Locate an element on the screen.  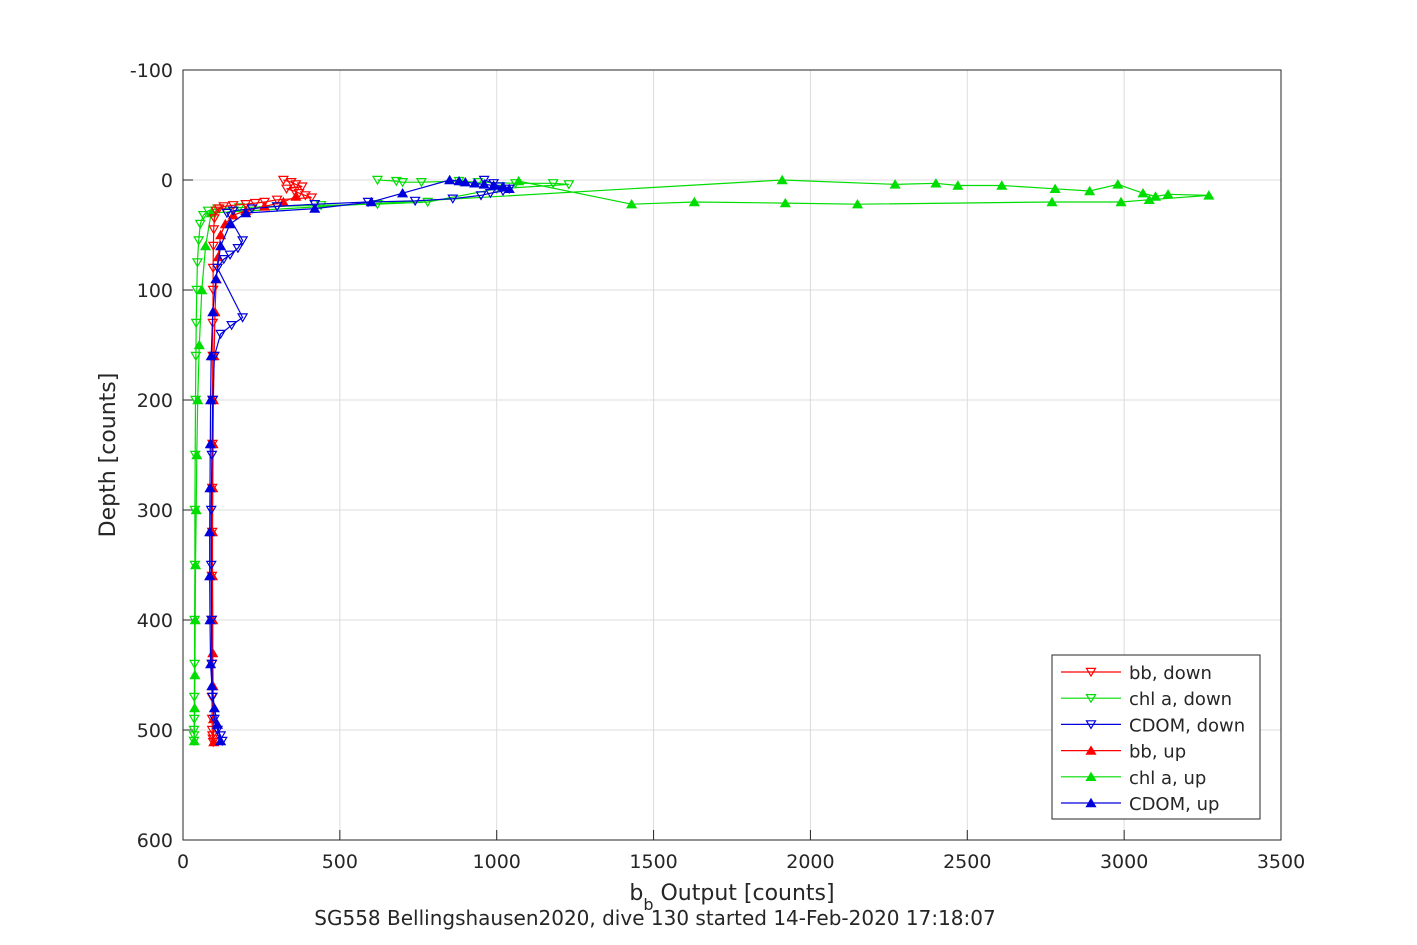
legend-label: CDOM, down is located at coordinates (1187, 725).